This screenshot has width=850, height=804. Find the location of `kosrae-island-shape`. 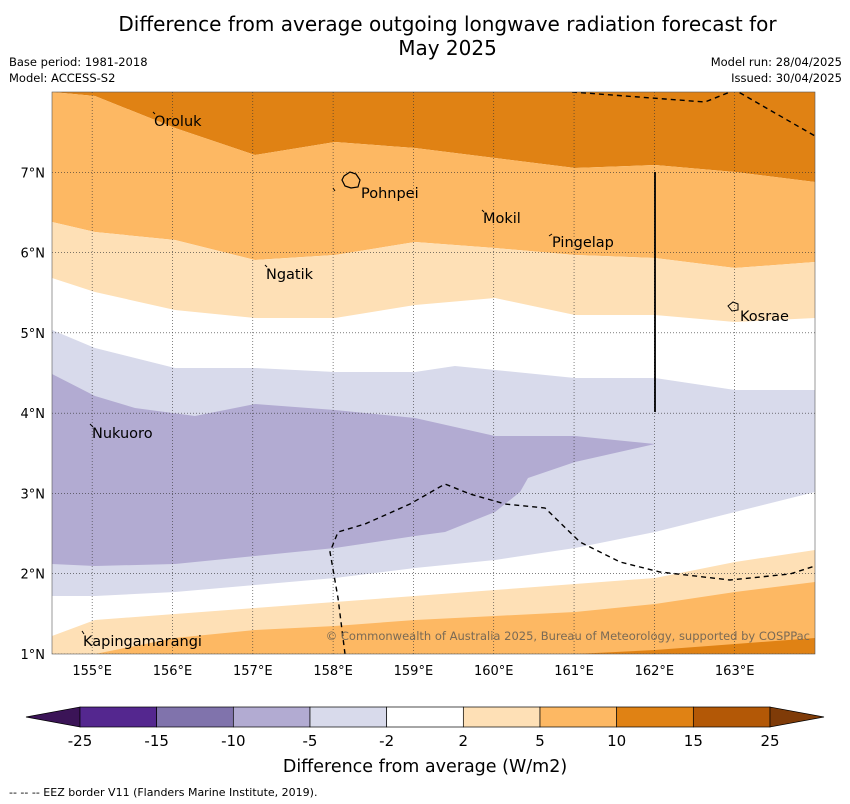

kosrae-island-shape is located at coordinates (733, 306).